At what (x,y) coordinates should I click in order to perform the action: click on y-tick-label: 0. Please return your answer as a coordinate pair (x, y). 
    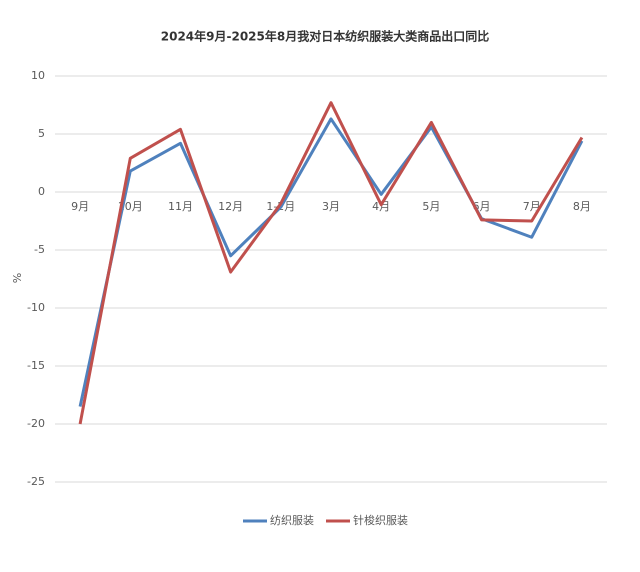
    Looking at the image, I should click on (41, 191).